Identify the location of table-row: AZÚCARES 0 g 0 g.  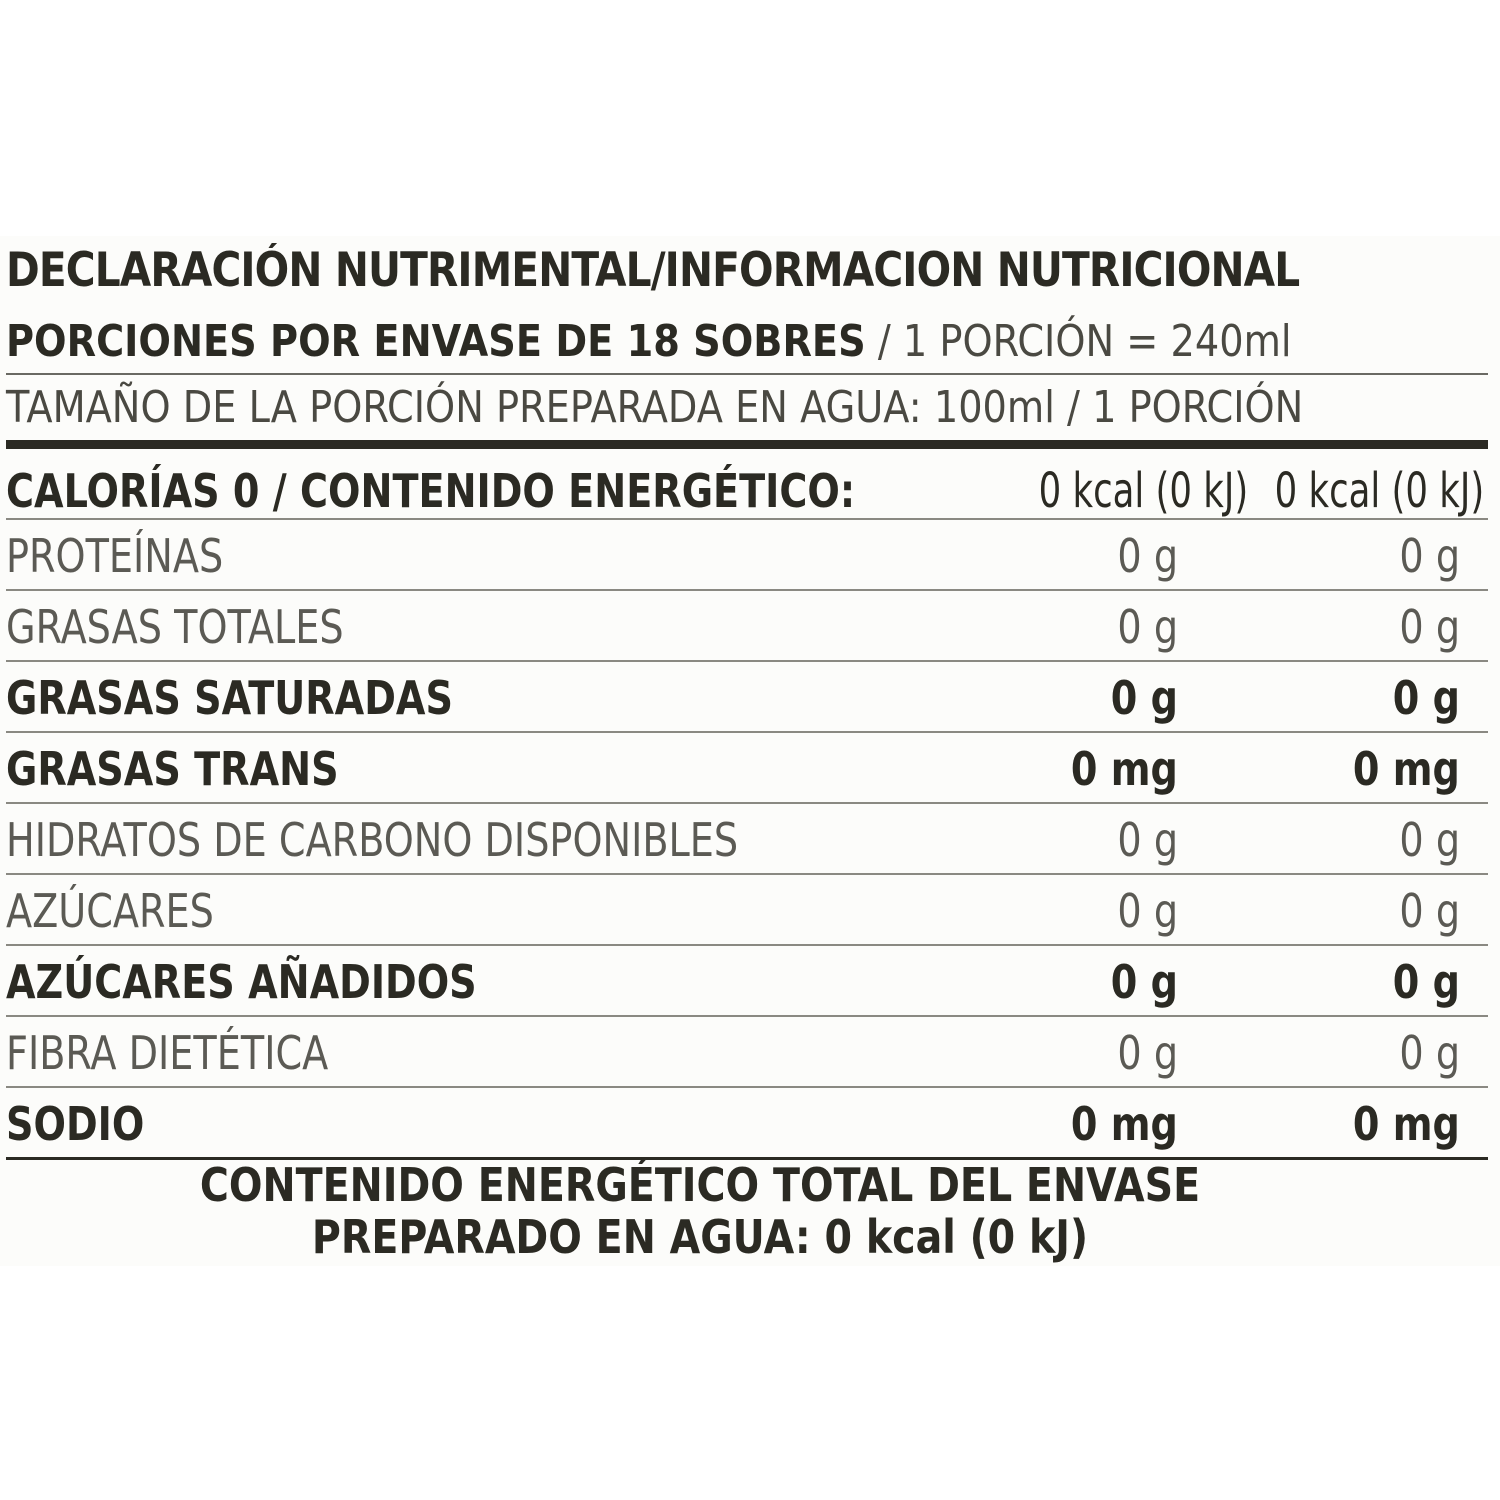
(747, 910).